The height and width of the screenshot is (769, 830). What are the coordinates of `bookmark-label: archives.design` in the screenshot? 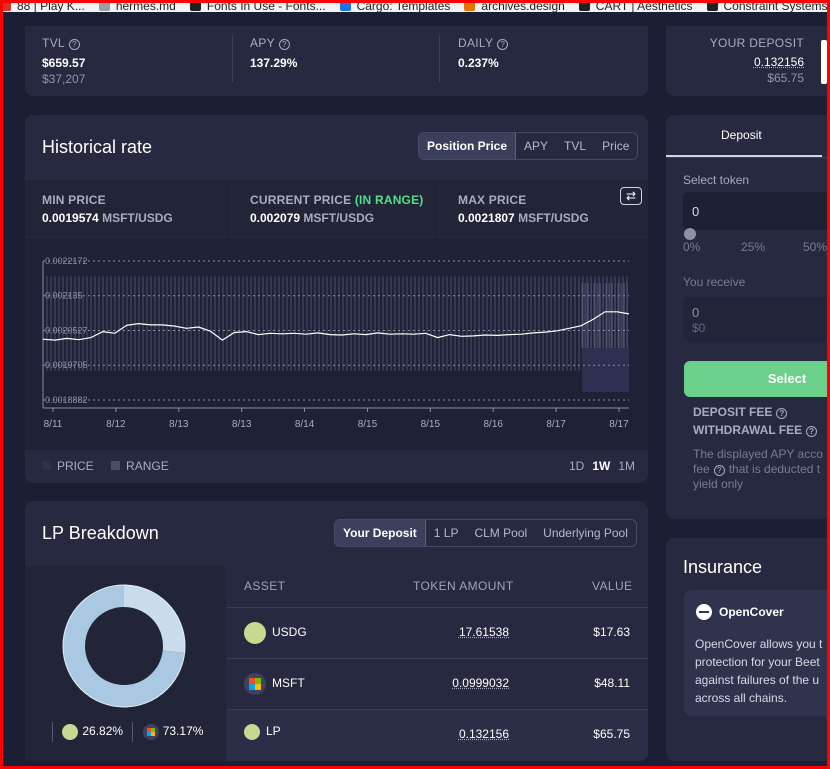 It's located at (523, 6).